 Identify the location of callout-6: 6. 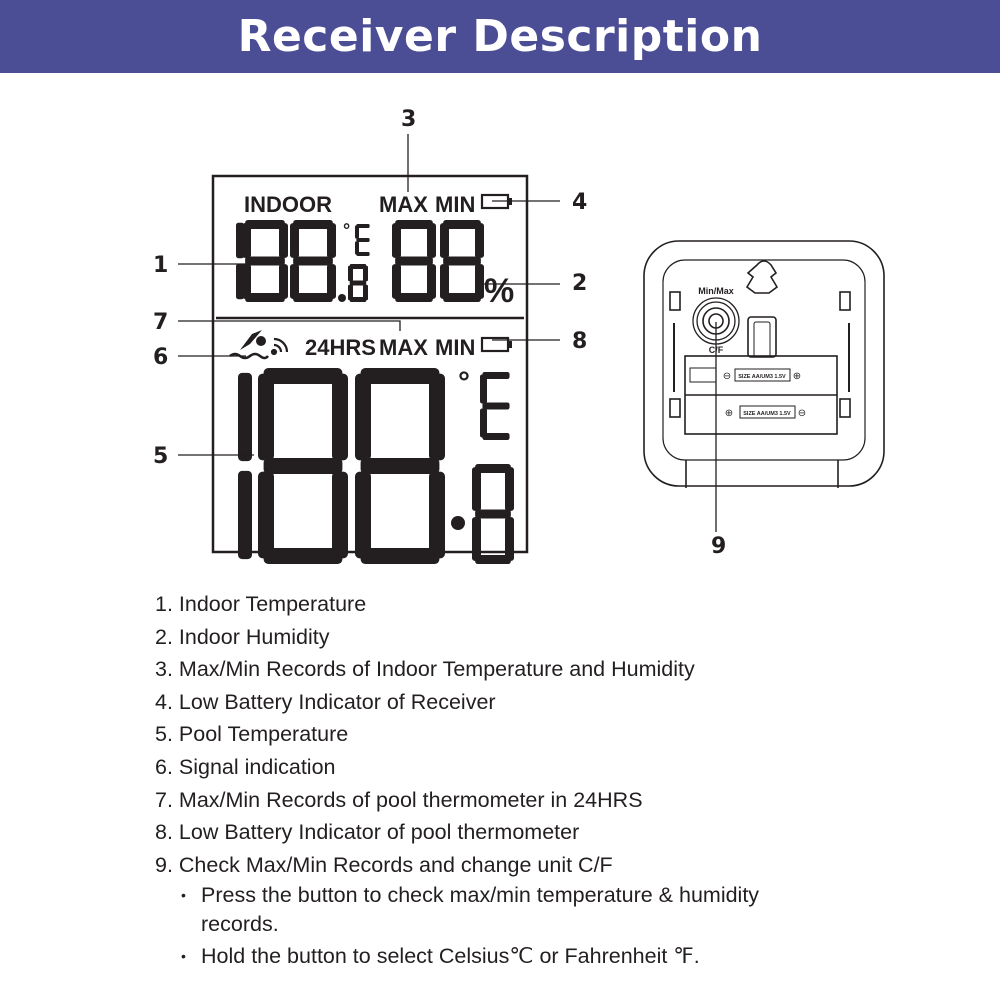
(160, 357).